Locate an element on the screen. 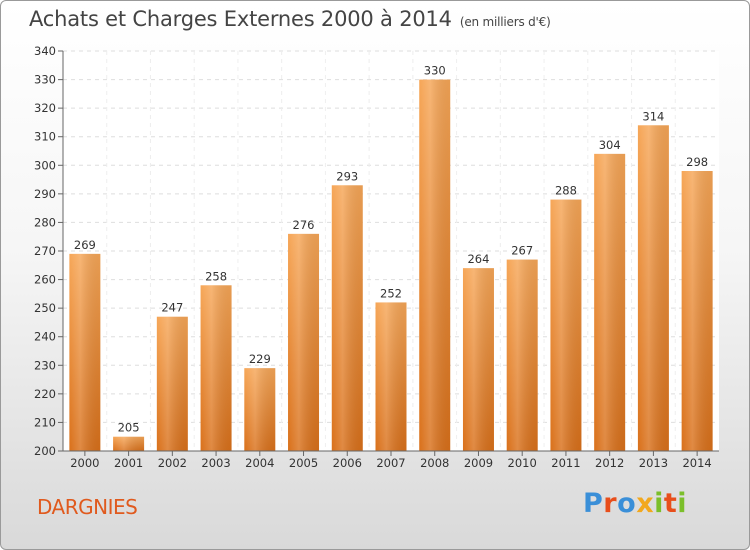 This screenshot has height=550, width=750. y-tick-label: 330 is located at coordinates (45, 80).